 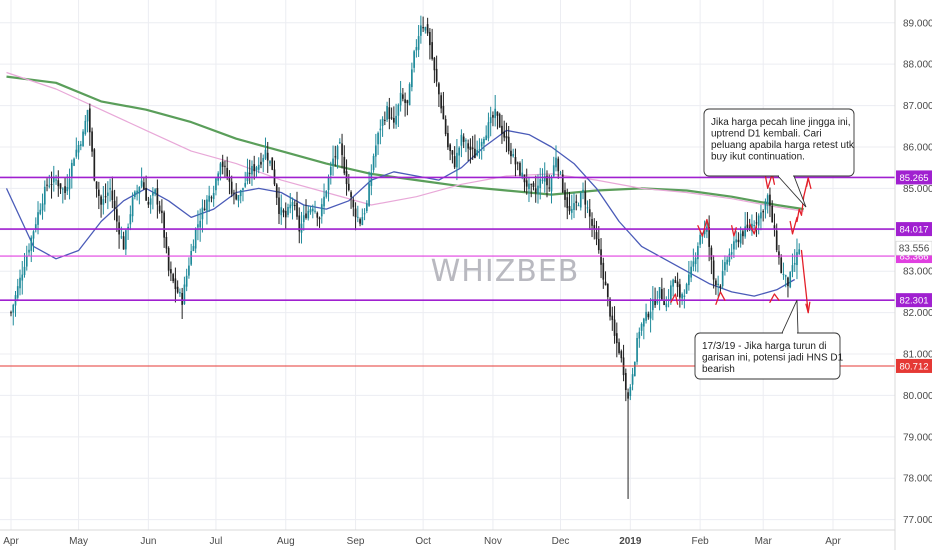 I want to click on annotation-text-line: peluang apabila harga retest utk, so click(x=783, y=145).